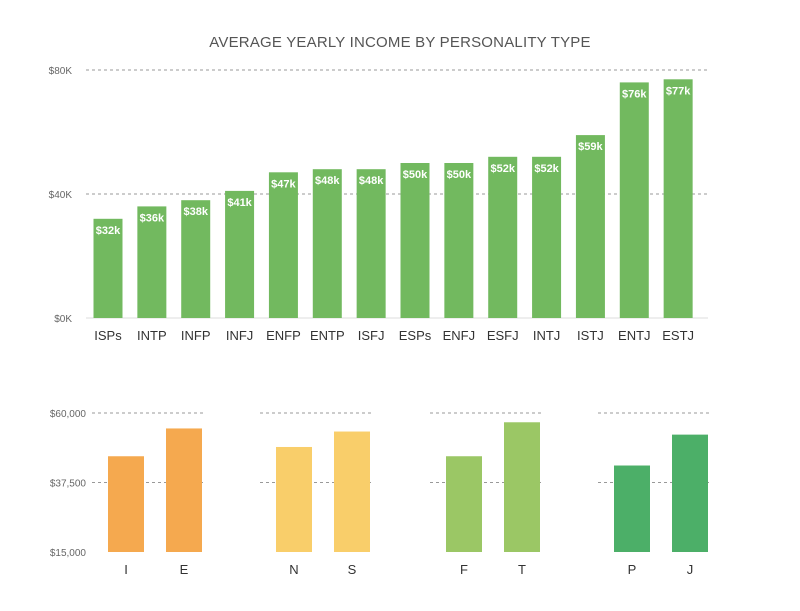 The image size is (800, 611). Describe the element at coordinates (283, 184) in the screenshot. I see `data-label: $47k` at that location.